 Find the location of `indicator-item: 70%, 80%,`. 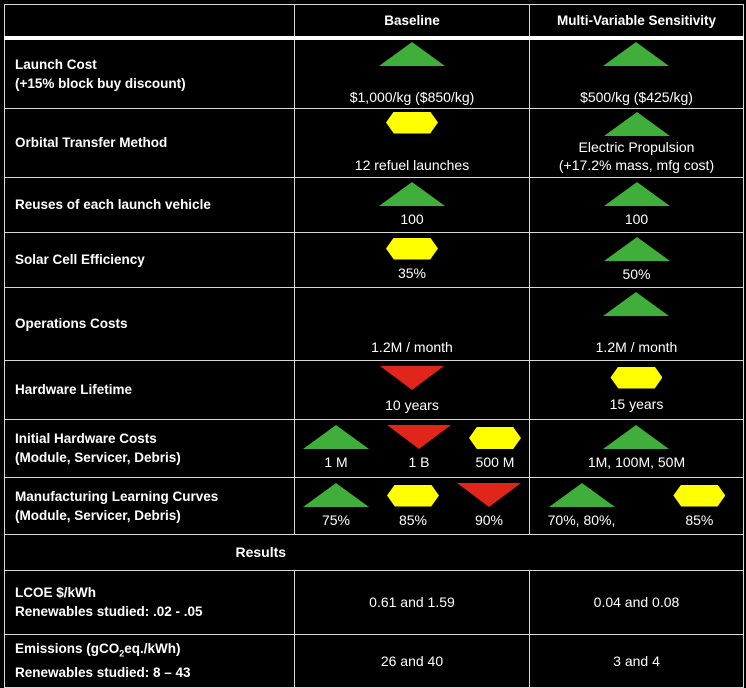

indicator-item: 70%, 80%, is located at coordinates (581, 505).